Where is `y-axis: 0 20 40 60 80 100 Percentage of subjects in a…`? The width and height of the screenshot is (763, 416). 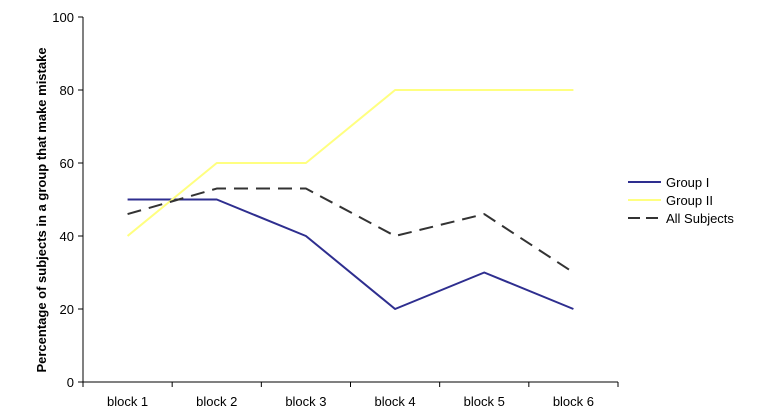 y-axis: 0 20 40 60 80 100 Percentage of subjects in a… is located at coordinates (59, 200).